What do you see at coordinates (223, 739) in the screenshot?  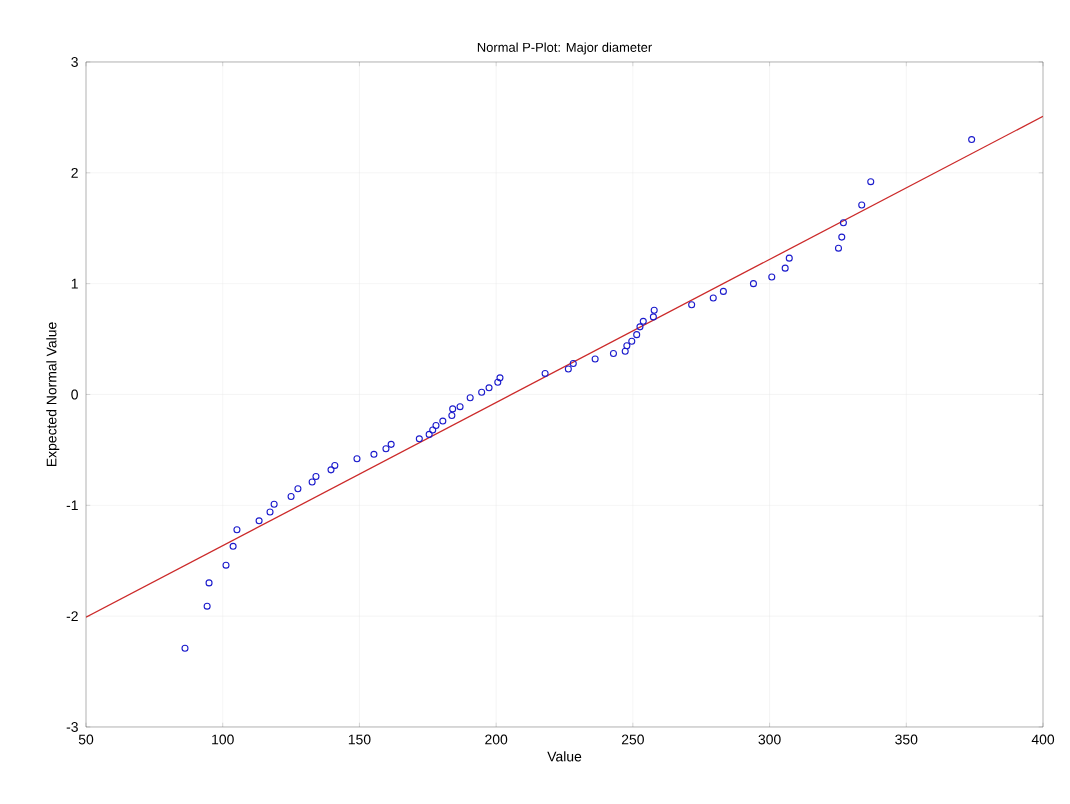 I see `x-tick-label: 100` at bounding box center [223, 739].